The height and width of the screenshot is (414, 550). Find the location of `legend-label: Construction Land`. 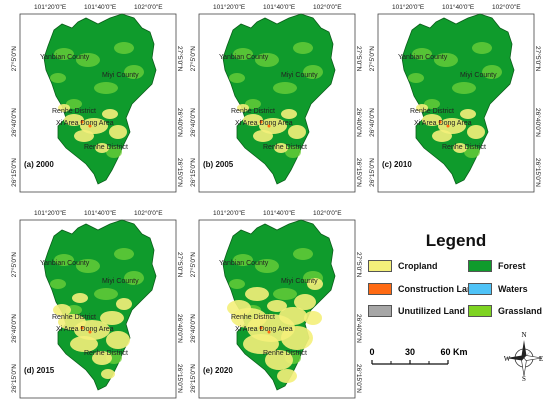

legend-label: Construction Land is located at coordinates (438, 289).